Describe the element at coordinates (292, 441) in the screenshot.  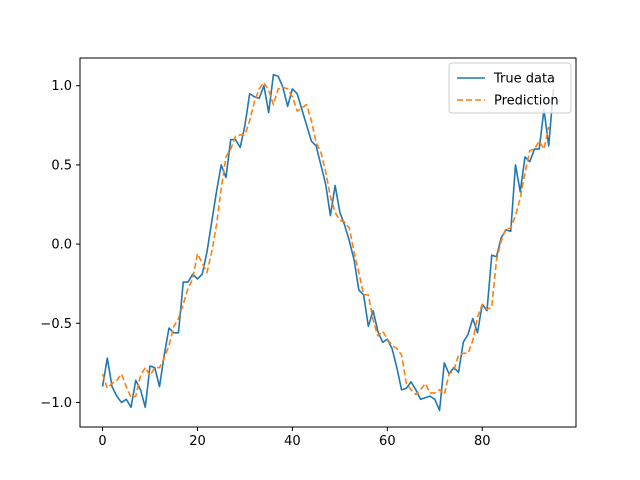
I see `x-tick-label: 40` at that location.